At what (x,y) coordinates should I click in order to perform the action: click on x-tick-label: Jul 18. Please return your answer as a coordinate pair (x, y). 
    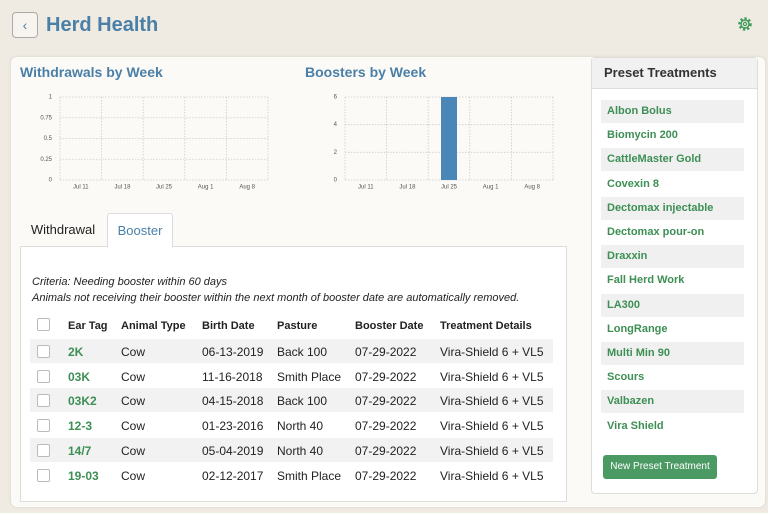
    Looking at the image, I should click on (407, 188).